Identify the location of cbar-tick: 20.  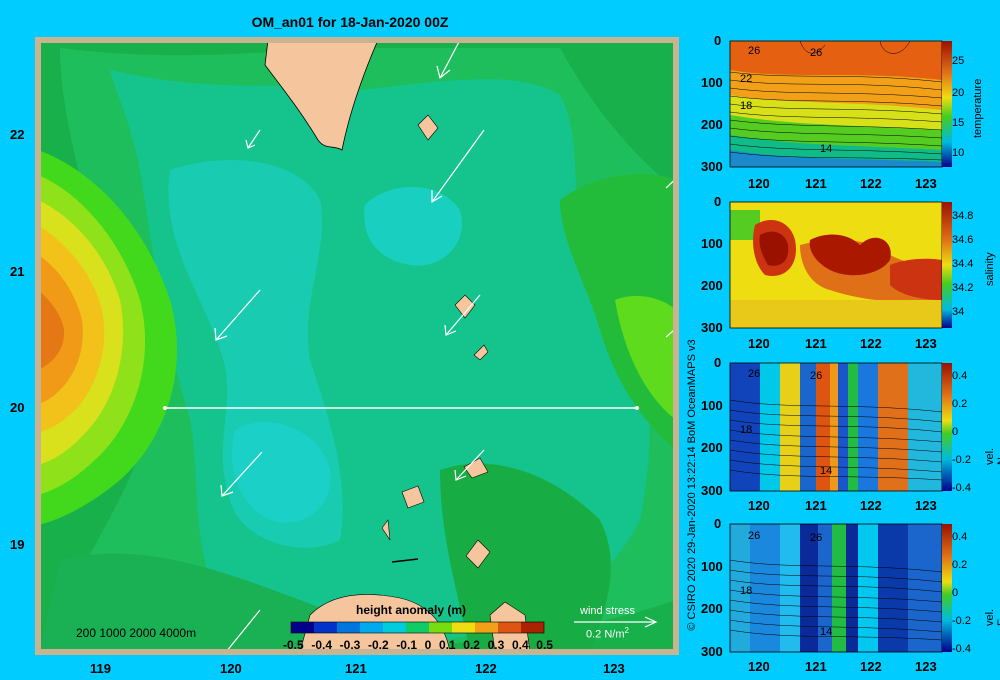
(958, 93).